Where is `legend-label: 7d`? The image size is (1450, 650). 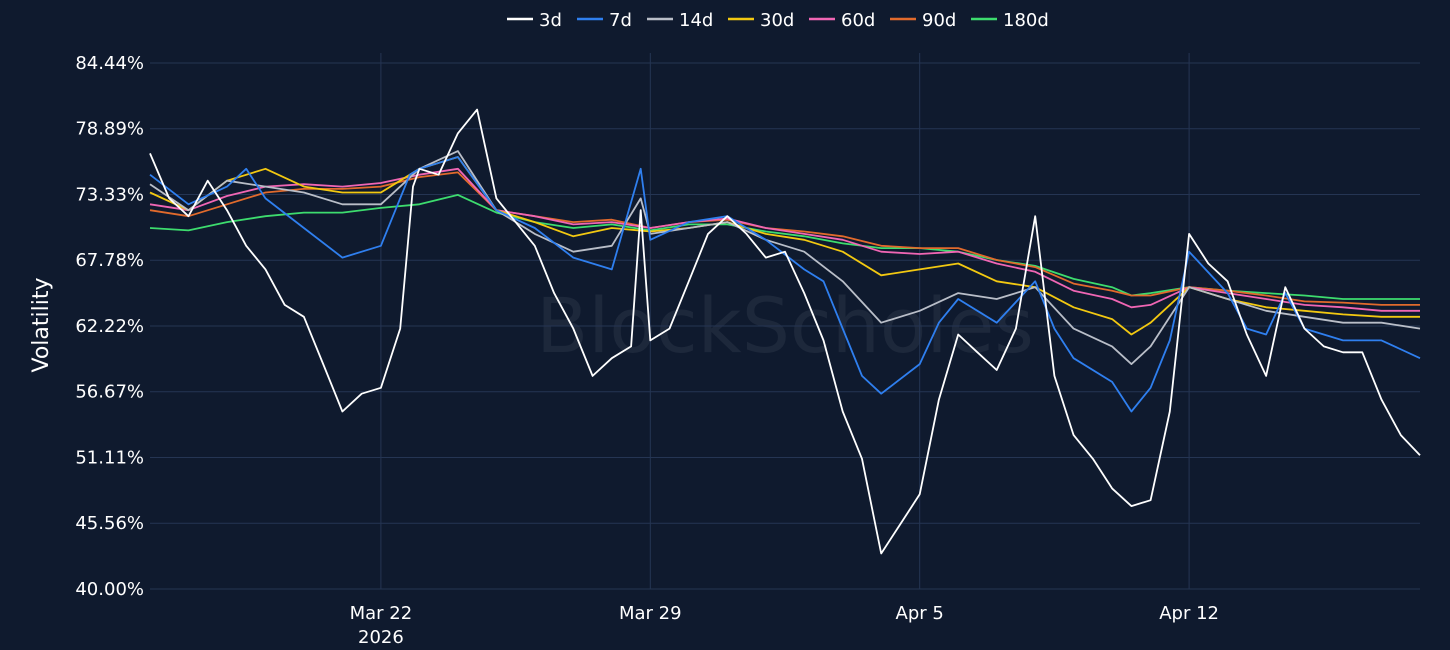 legend-label: 7d is located at coordinates (620, 20).